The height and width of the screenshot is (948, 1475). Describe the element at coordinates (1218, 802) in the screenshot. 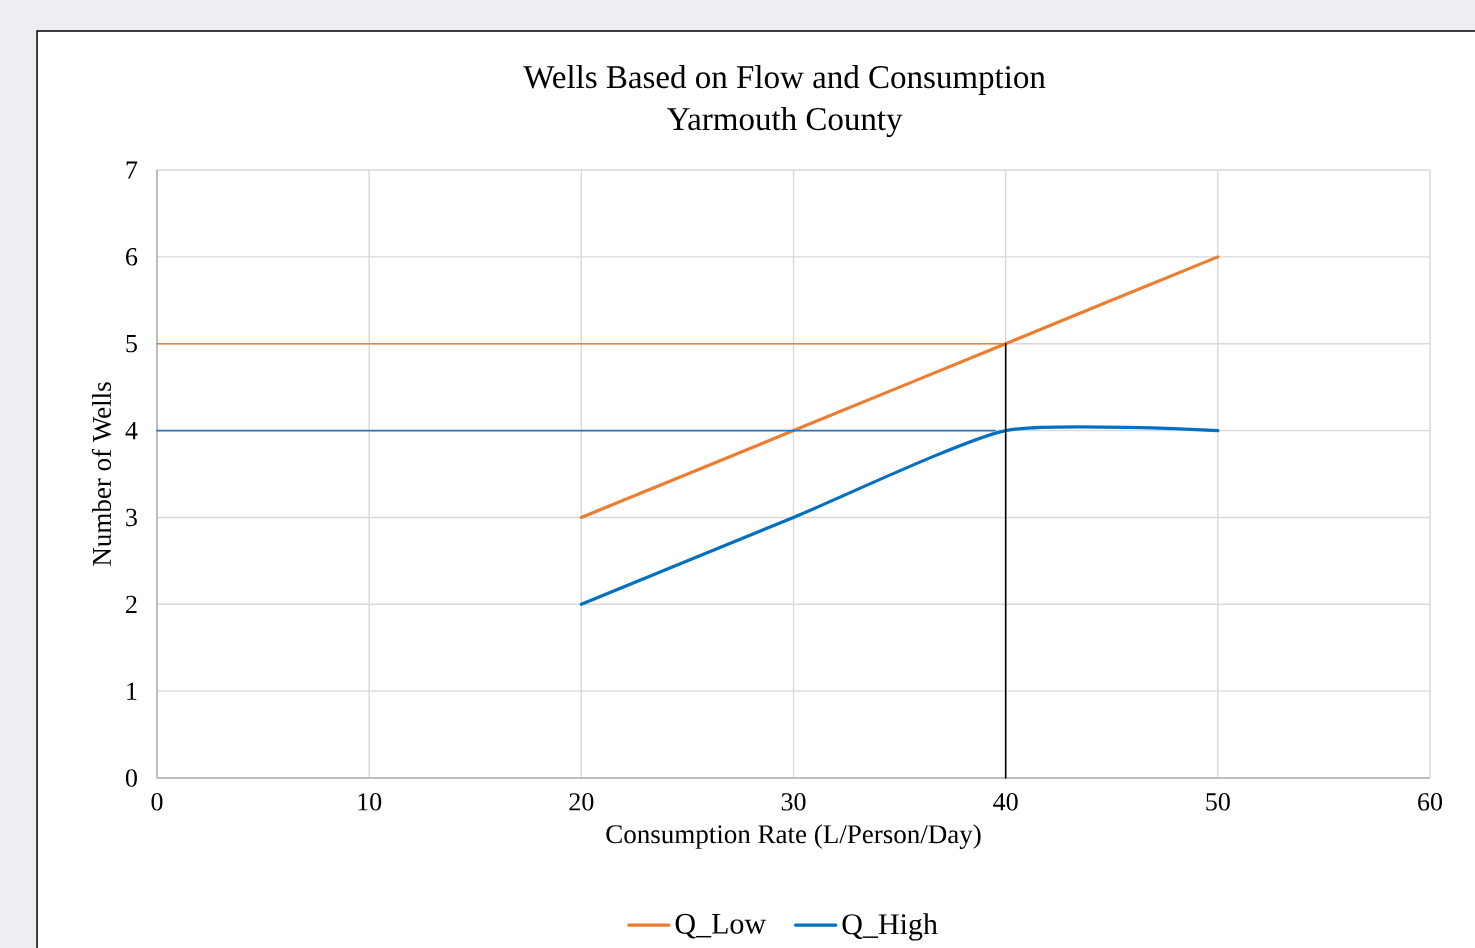

I see `x-tick-label: 50` at that location.